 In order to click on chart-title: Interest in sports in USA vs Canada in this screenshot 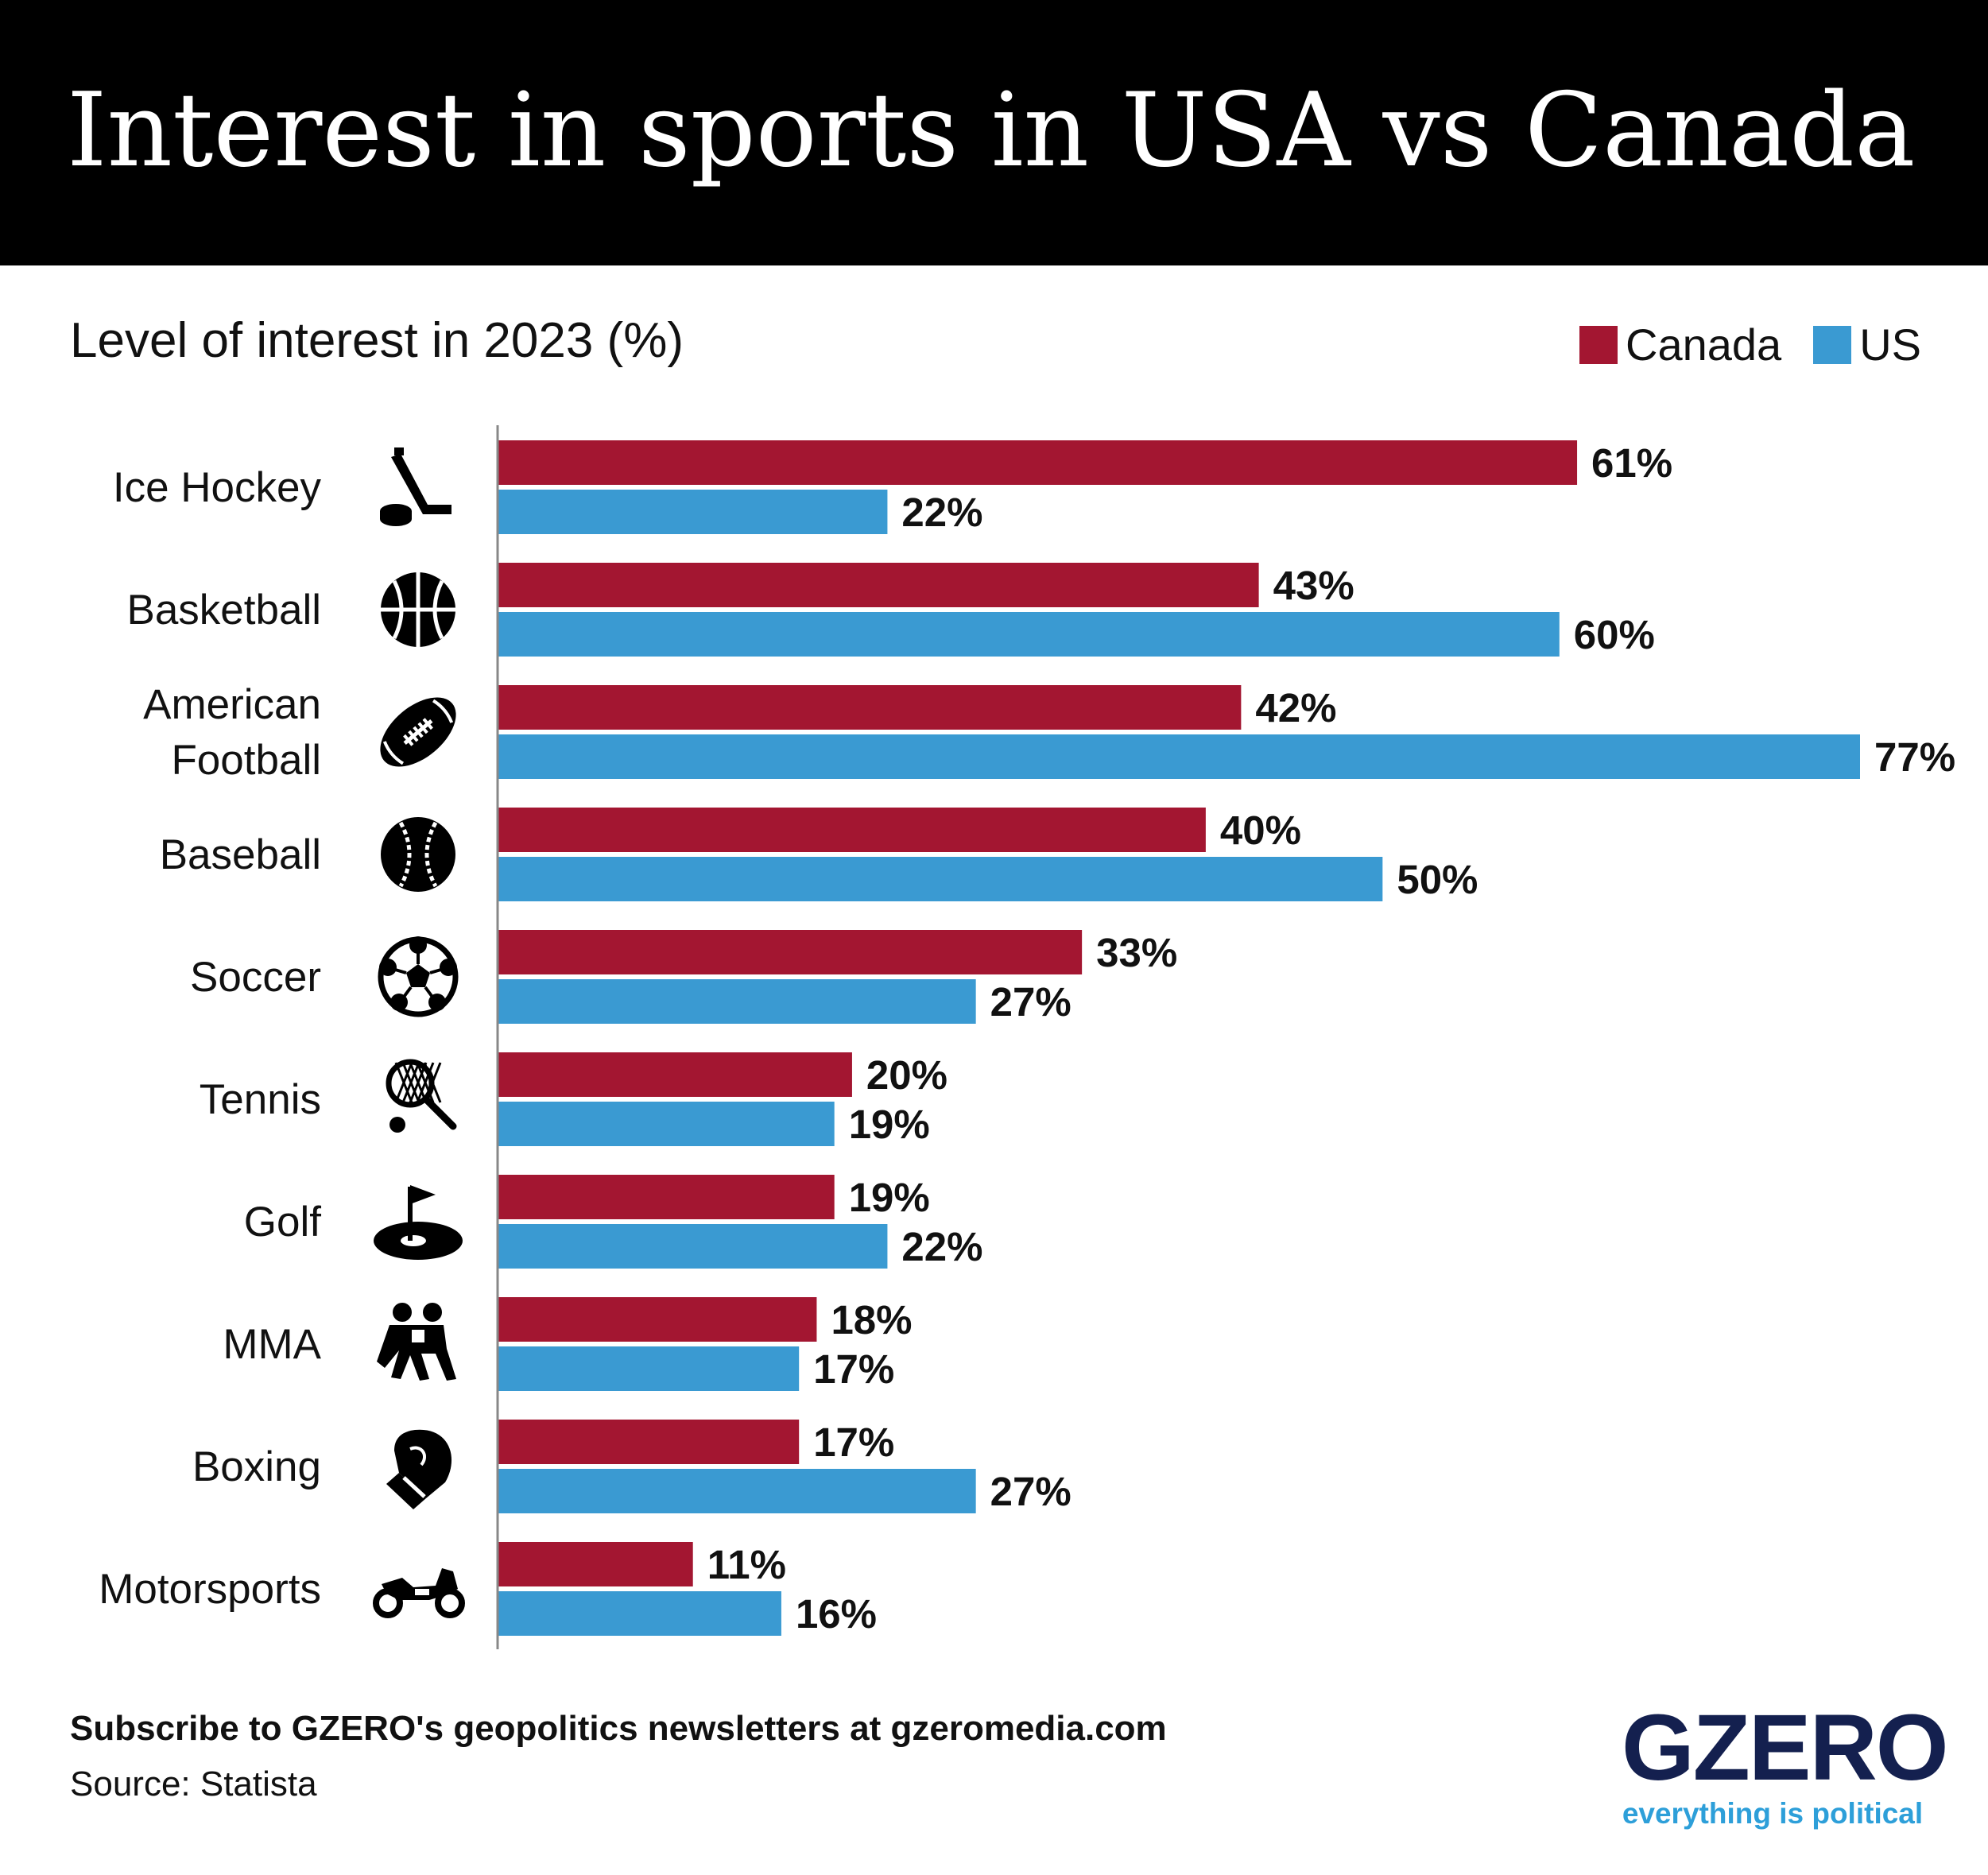, I will do `click(991, 131)`.